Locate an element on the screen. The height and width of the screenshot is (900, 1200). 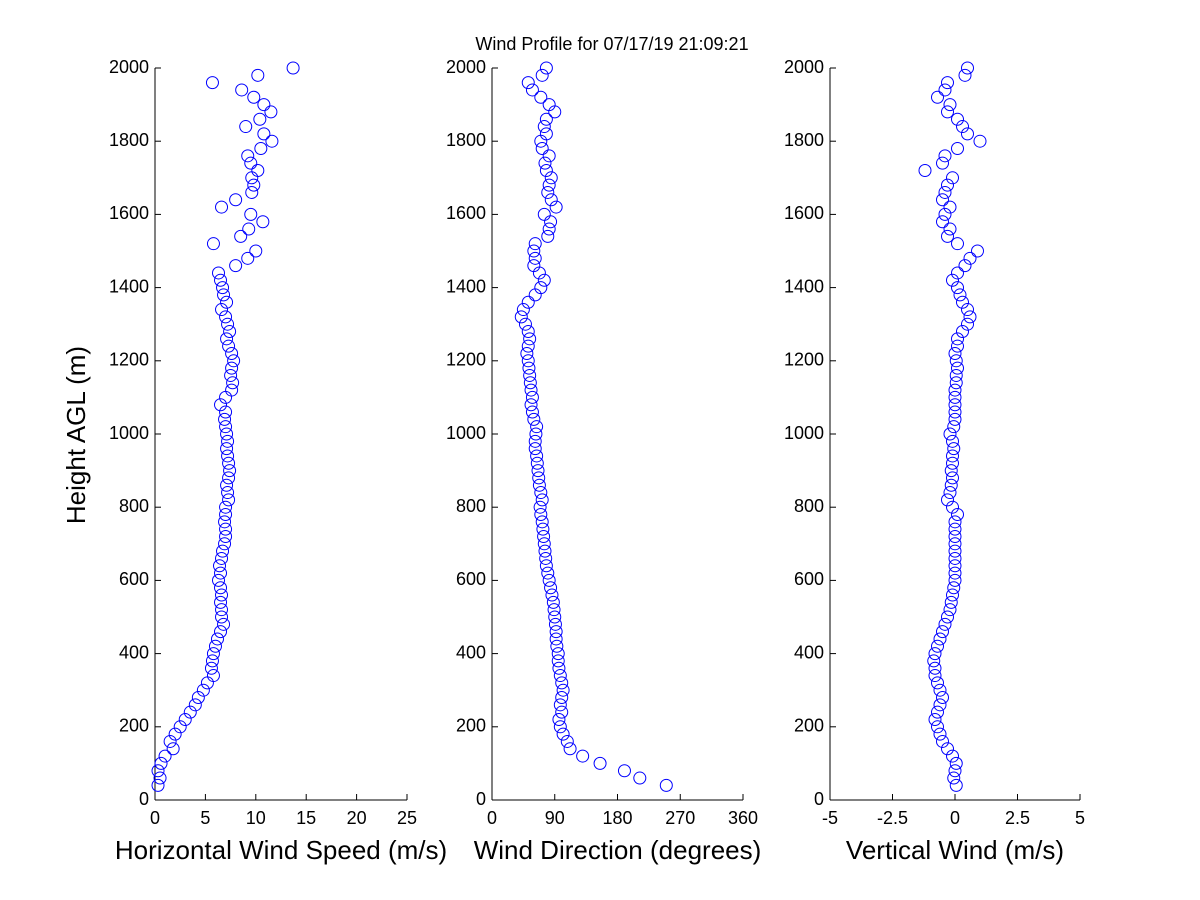
x-tick-label: 10 is located at coordinates (256, 818).